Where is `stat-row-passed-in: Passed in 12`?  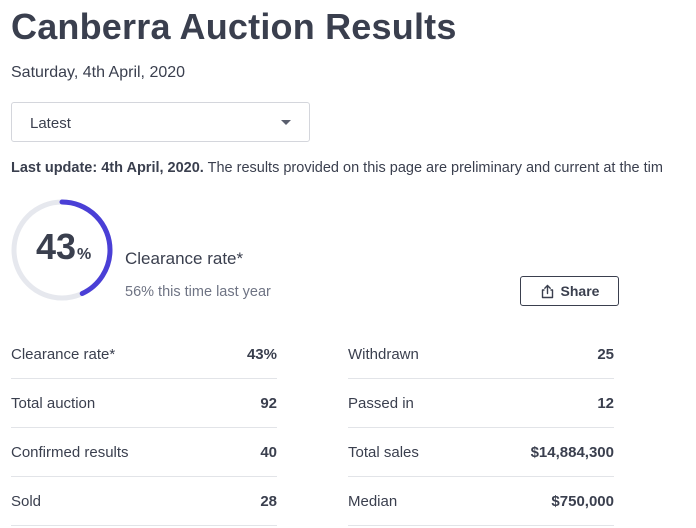
stat-row-passed-in: Passed in 12 is located at coordinates (481, 403).